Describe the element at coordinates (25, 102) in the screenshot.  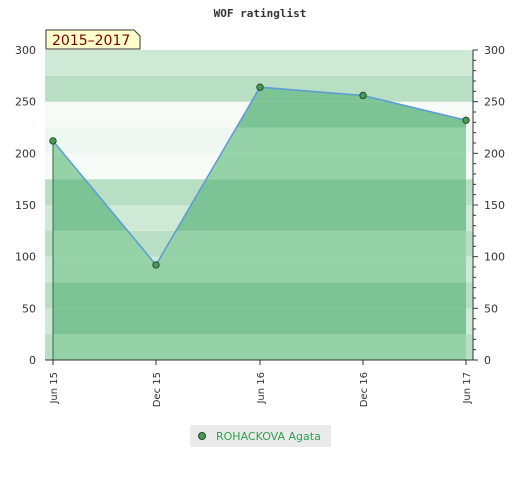
I see `y-tick-label-left: 250` at that location.